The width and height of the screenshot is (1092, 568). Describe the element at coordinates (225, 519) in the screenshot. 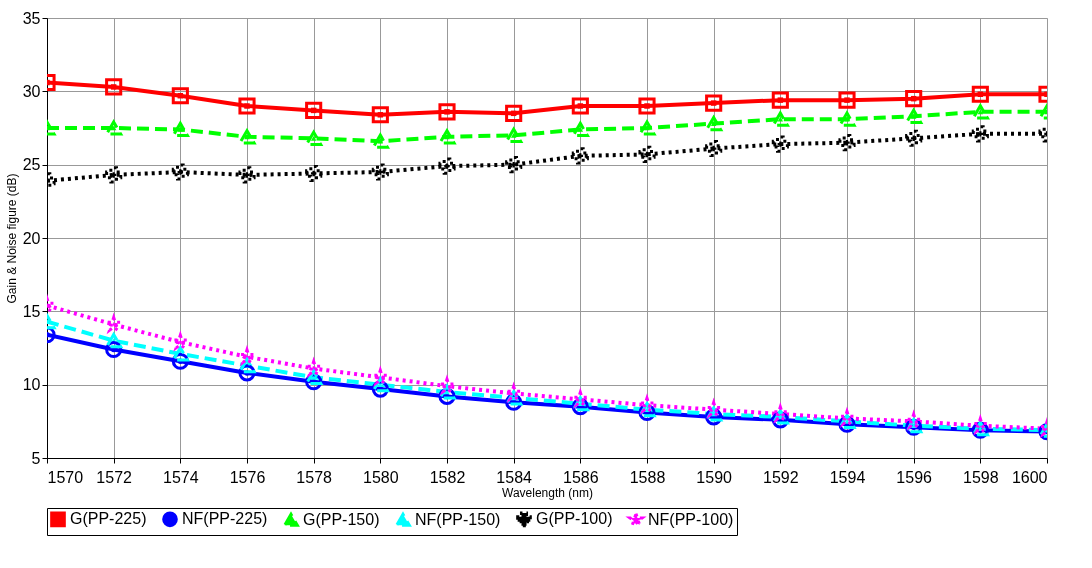

I see `legend-label: NF(PP-225)` at that location.